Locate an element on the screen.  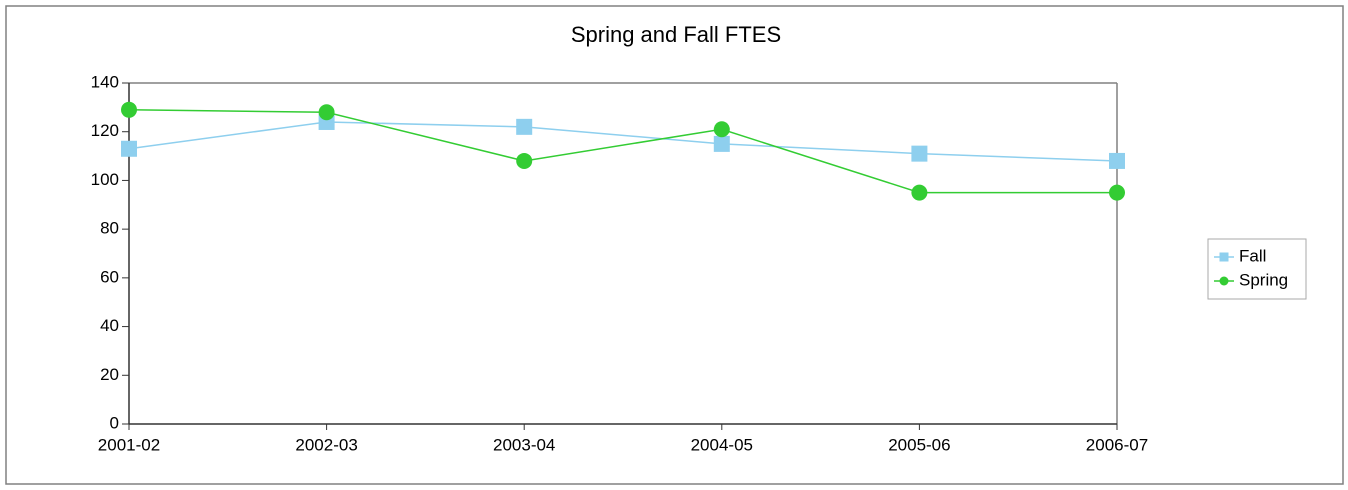
x-tick-label: 2004-05 is located at coordinates (722, 444).